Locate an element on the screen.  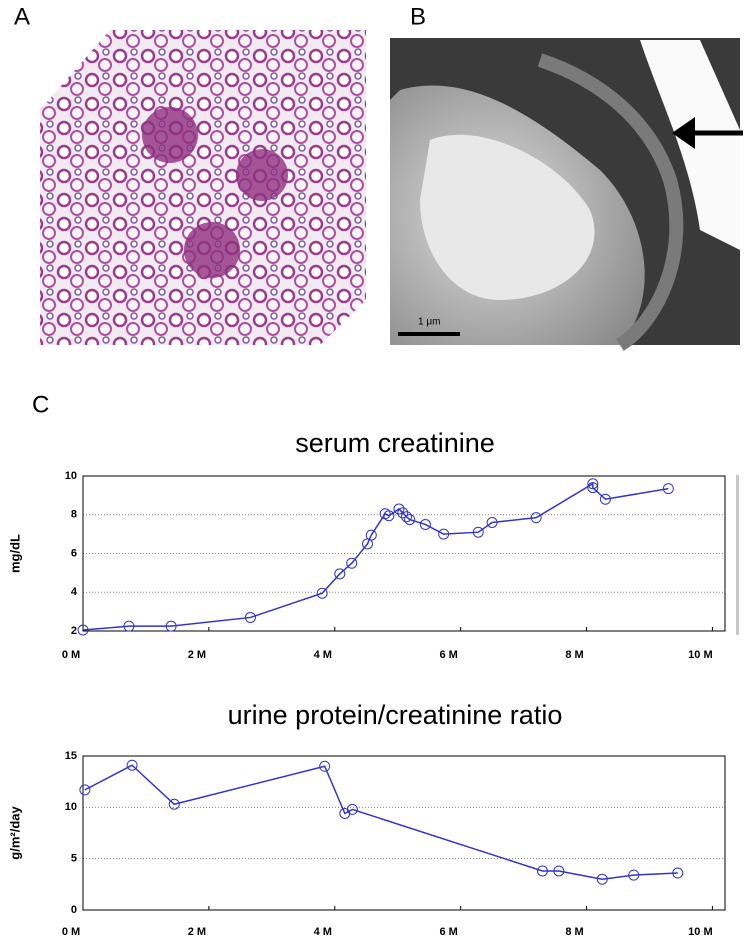
panel-label: B is located at coordinates (418, 16).